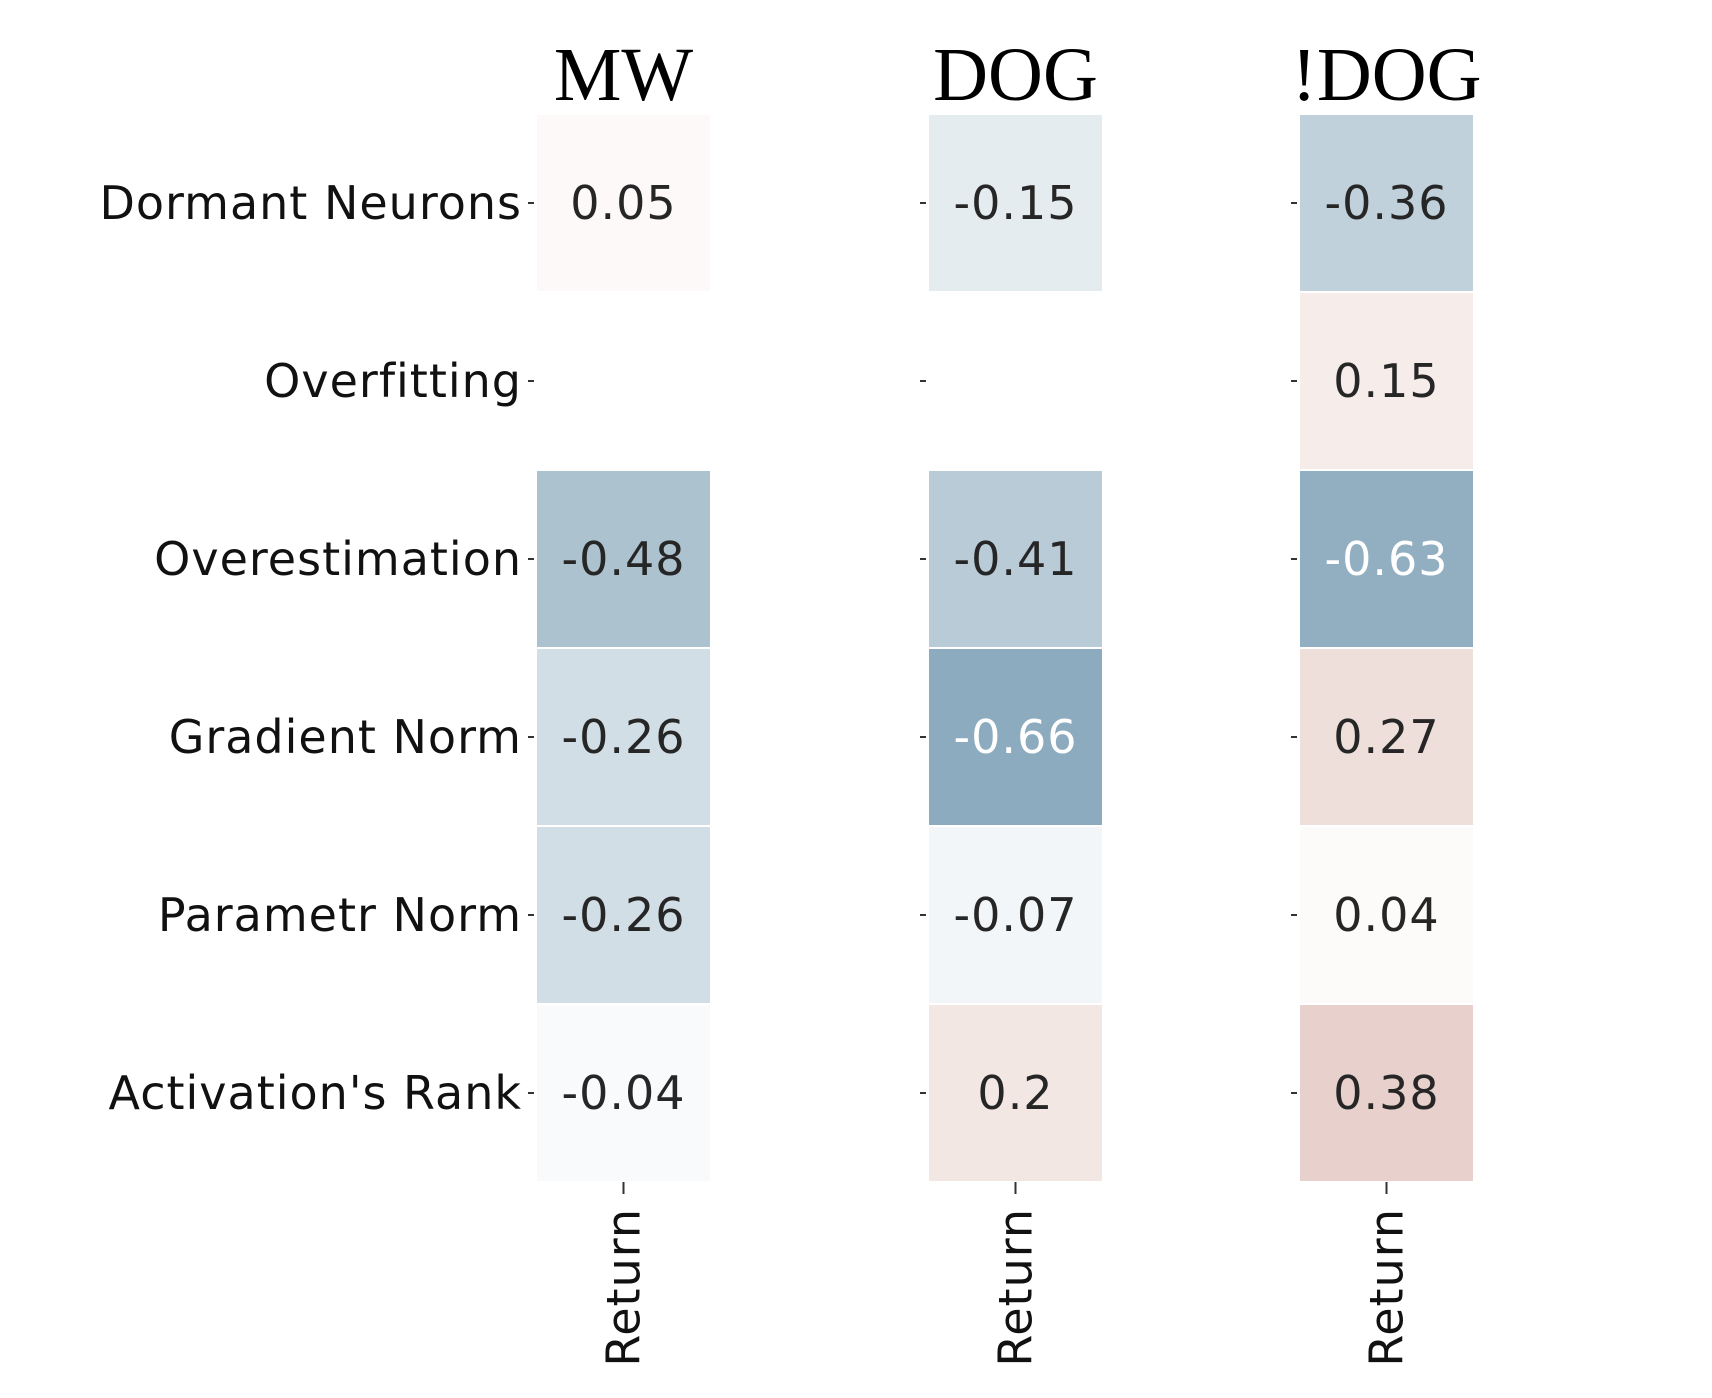 This screenshot has width=1712, height=1398. What do you see at coordinates (315, 1093) in the screenshot?
I see `row-label: Activation's Rank` at bounding box center [315, 1093].